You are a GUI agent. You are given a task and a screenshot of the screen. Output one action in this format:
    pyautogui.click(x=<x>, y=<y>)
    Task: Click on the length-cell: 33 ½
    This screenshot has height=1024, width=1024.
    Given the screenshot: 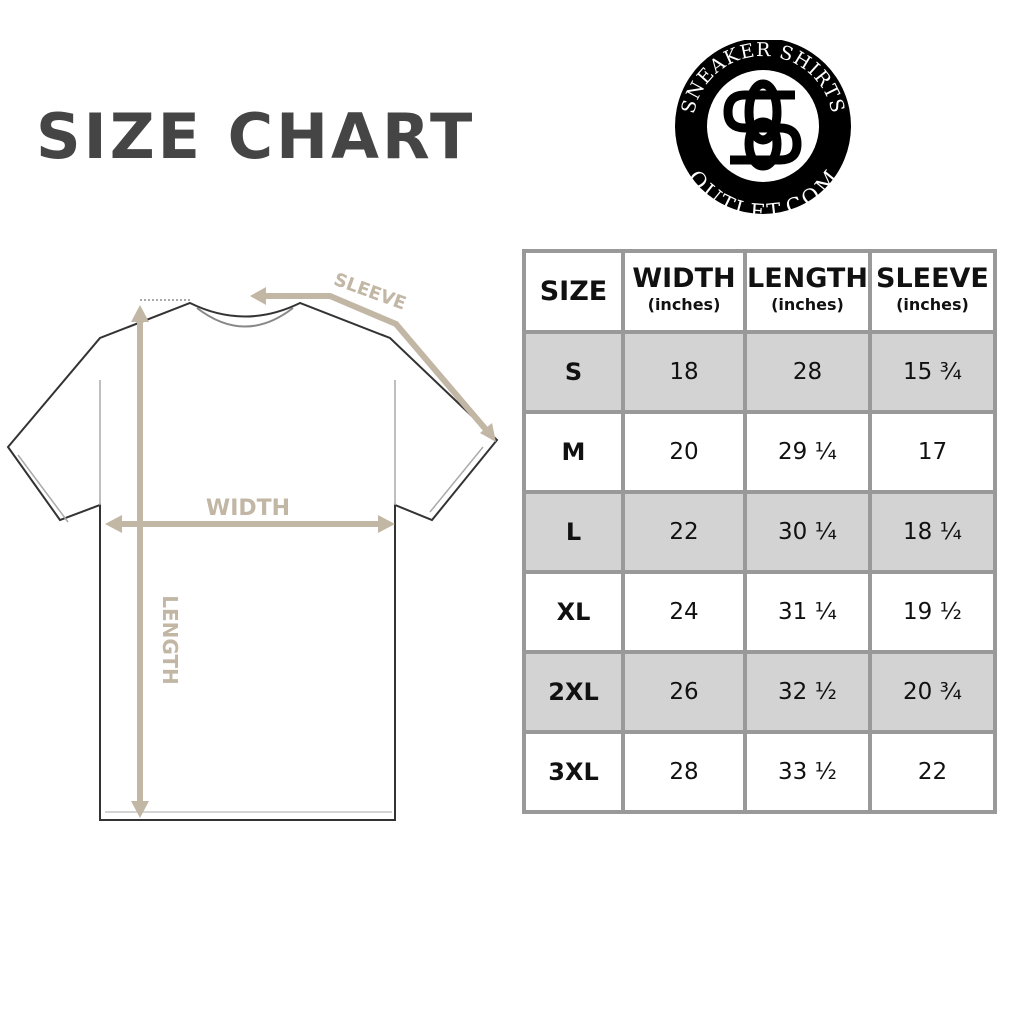 What is the action you would take?
    pyautogui.click(x=807, y=772)
    